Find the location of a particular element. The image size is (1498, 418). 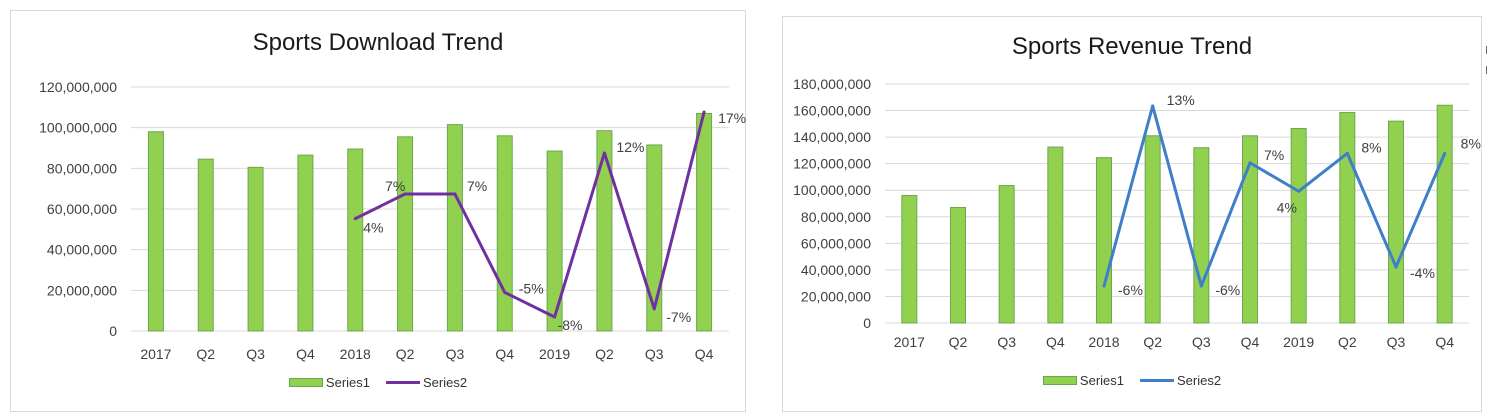

y-tick-label: 160,000,000 is located at coordinates (832, 111).